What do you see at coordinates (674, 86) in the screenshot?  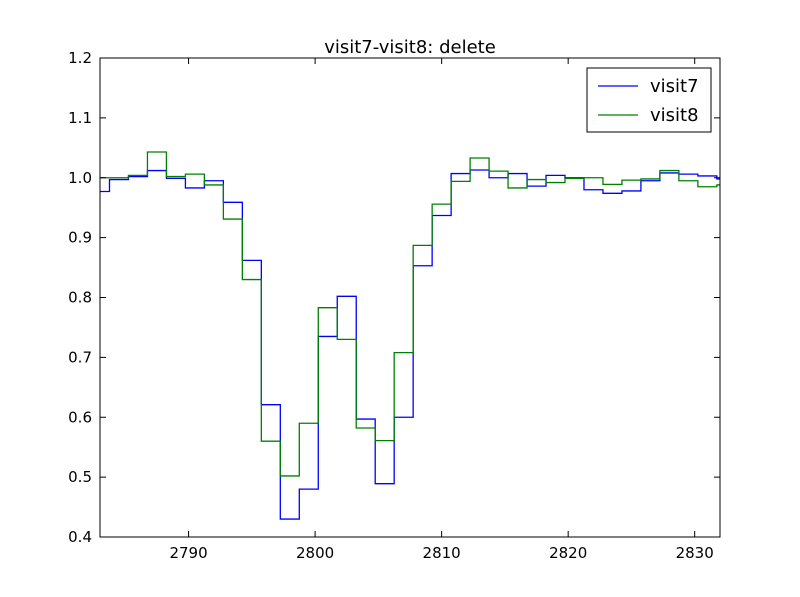 I see `legend-label-visit7: visit7` at bounding box center [674, 86].